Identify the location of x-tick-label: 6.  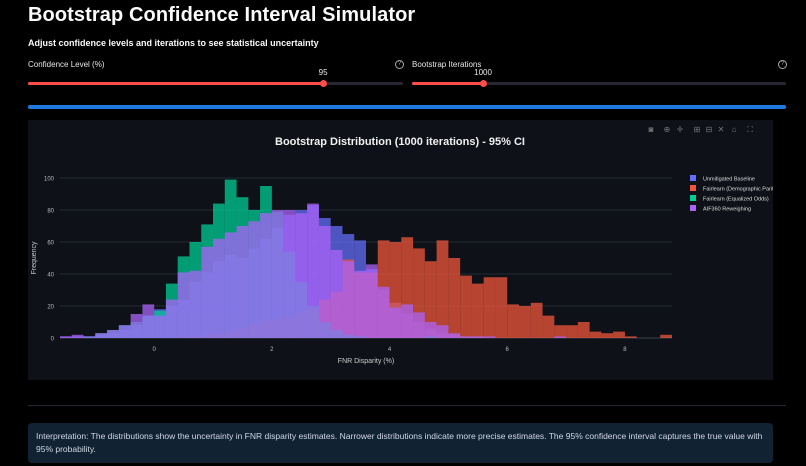
(508, 350).